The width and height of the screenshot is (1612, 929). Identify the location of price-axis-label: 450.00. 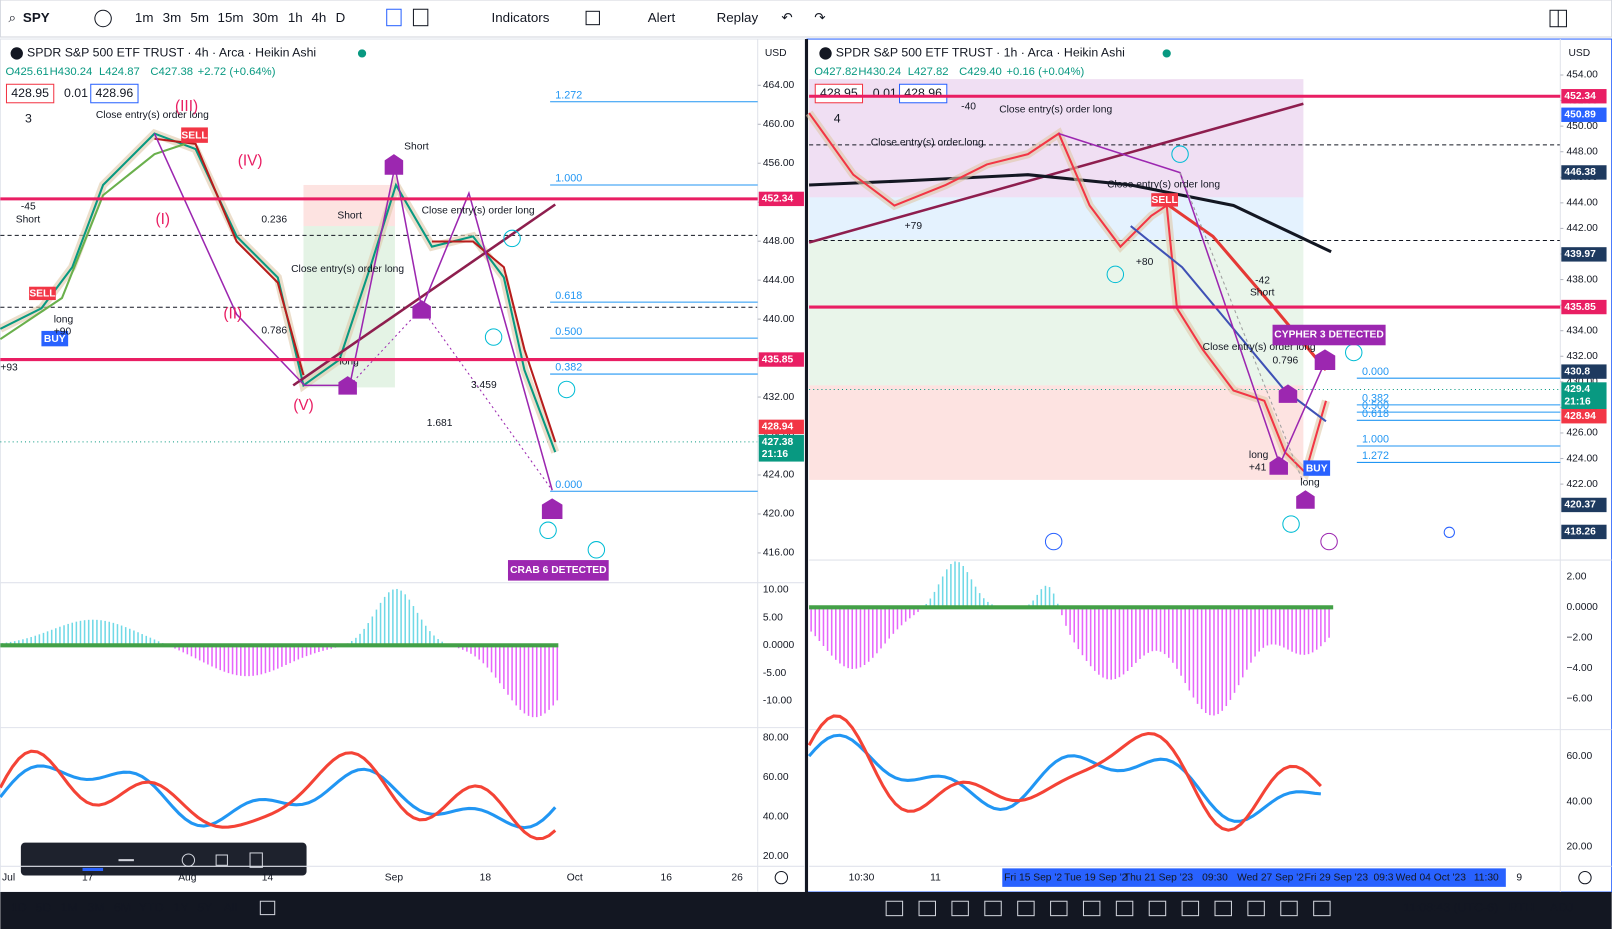
(1582, 126).